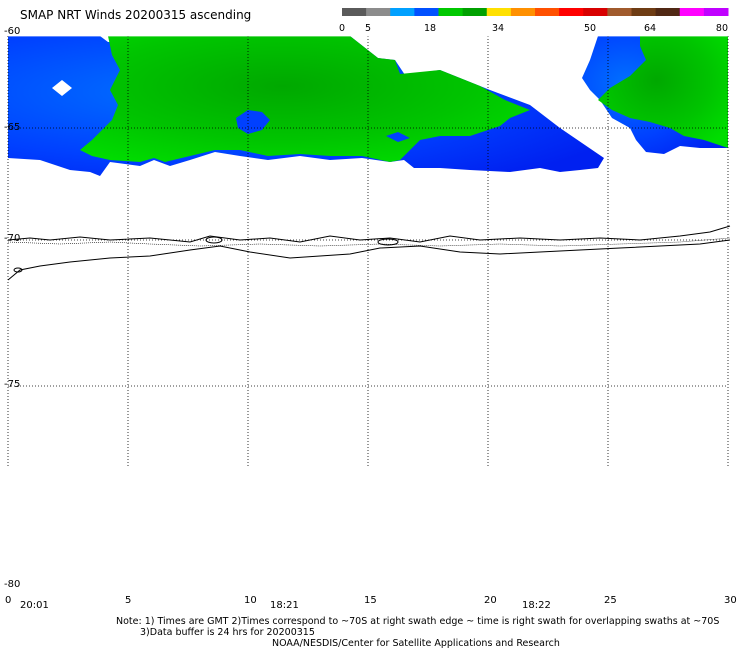  I want to click on map-title: SMAP NRT Winds 20200315 ascending, so click(136, 15).